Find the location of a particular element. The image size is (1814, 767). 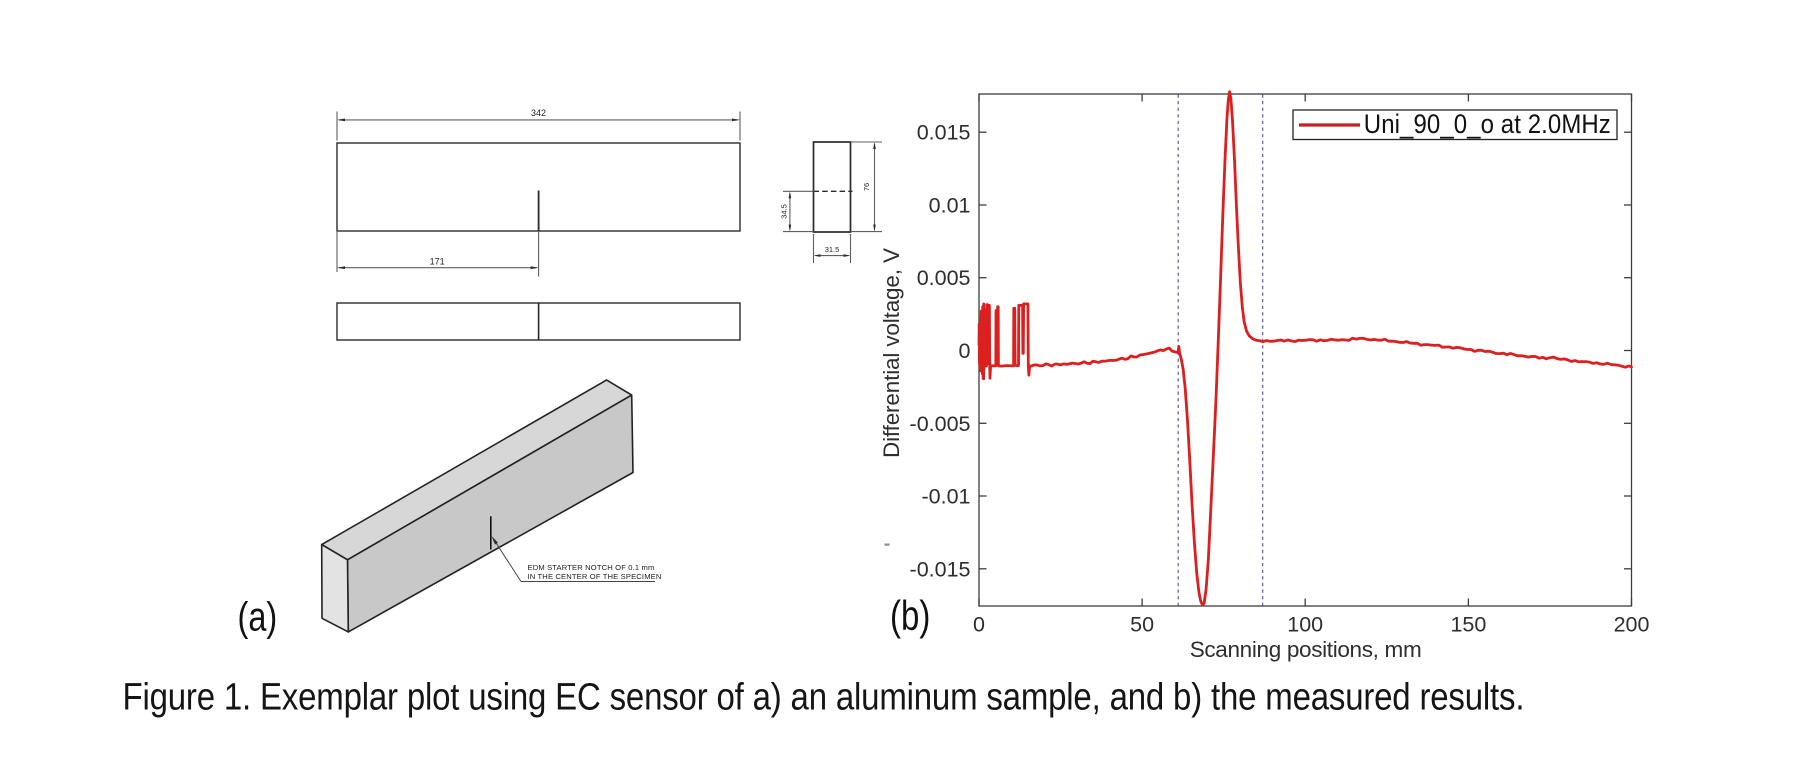

svg-text: 31.5 is located at coordinates (832, 249).